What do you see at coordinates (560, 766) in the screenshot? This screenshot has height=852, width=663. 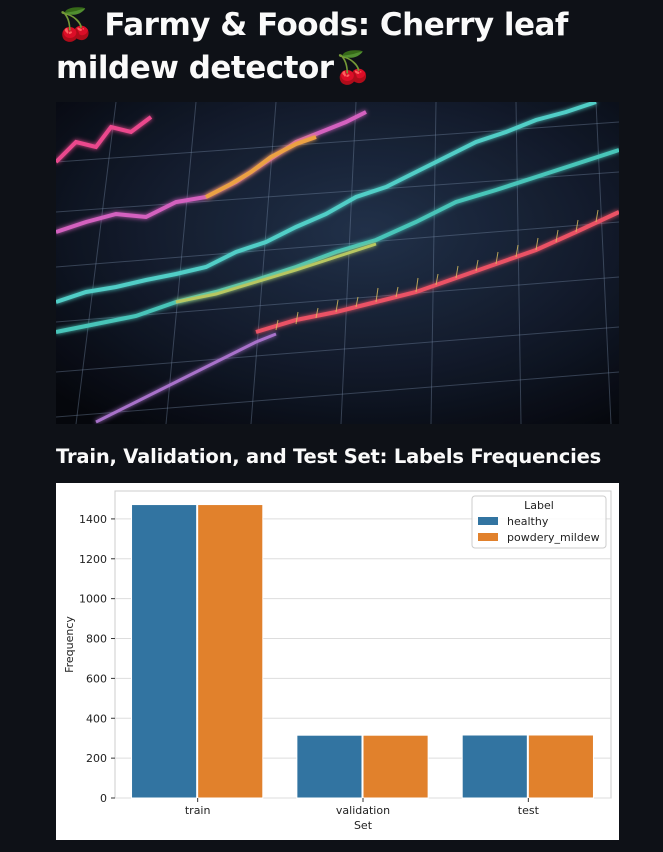 I see `bar-powdery_mildew-test` at bounding box center [560, 766].